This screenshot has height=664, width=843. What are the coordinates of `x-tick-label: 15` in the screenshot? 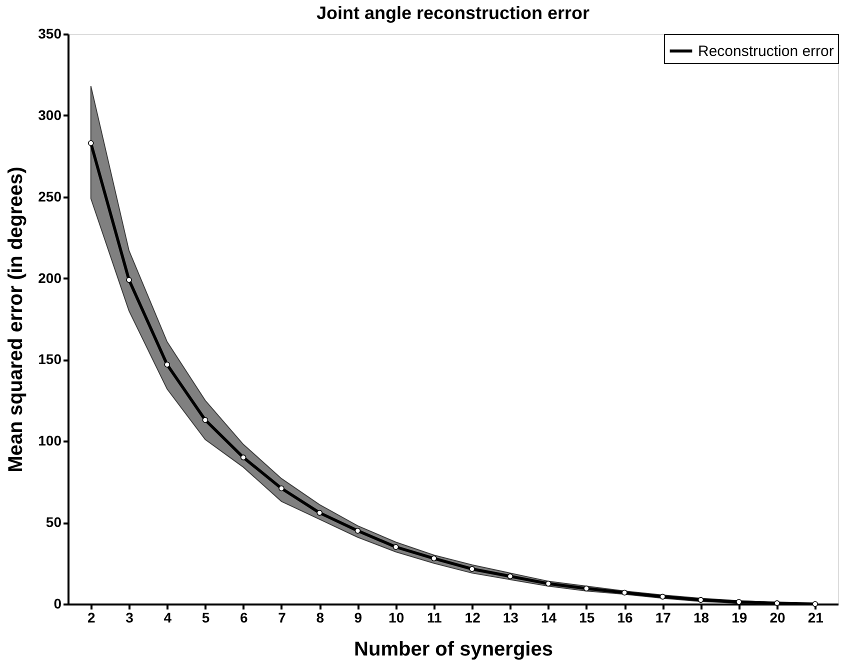 It's located at (587, 618).